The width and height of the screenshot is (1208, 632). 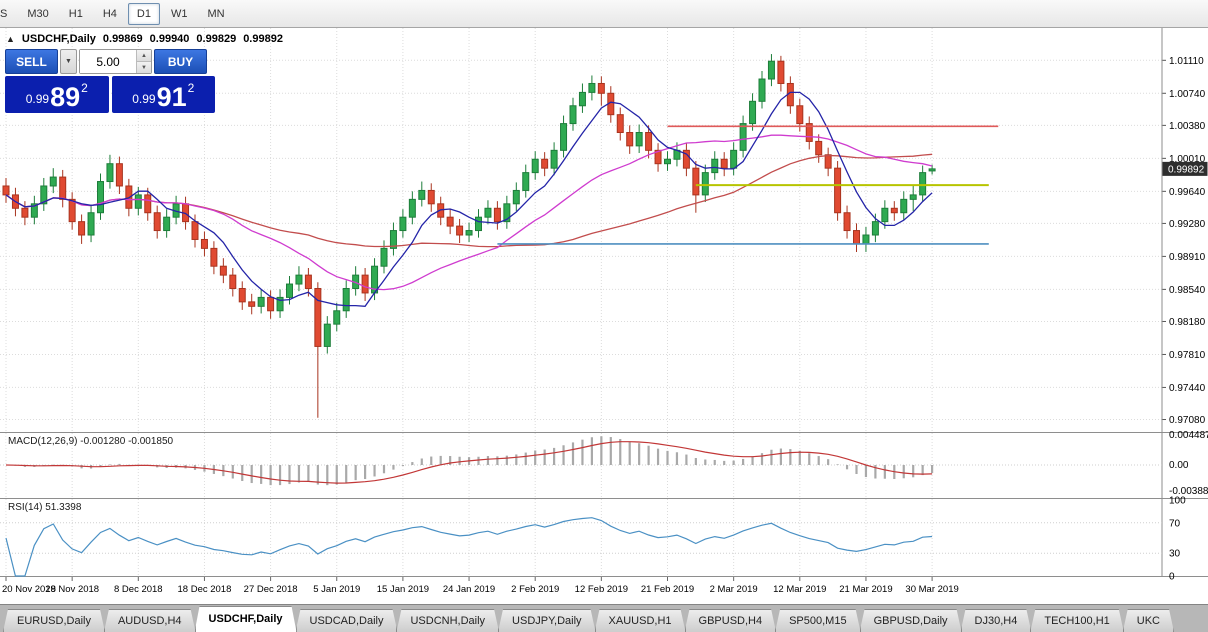 What do you see at coordinates (1187, 420) in the screenshot?
I see `svg-text: 0.97080` at bounding box center [1187, 420].